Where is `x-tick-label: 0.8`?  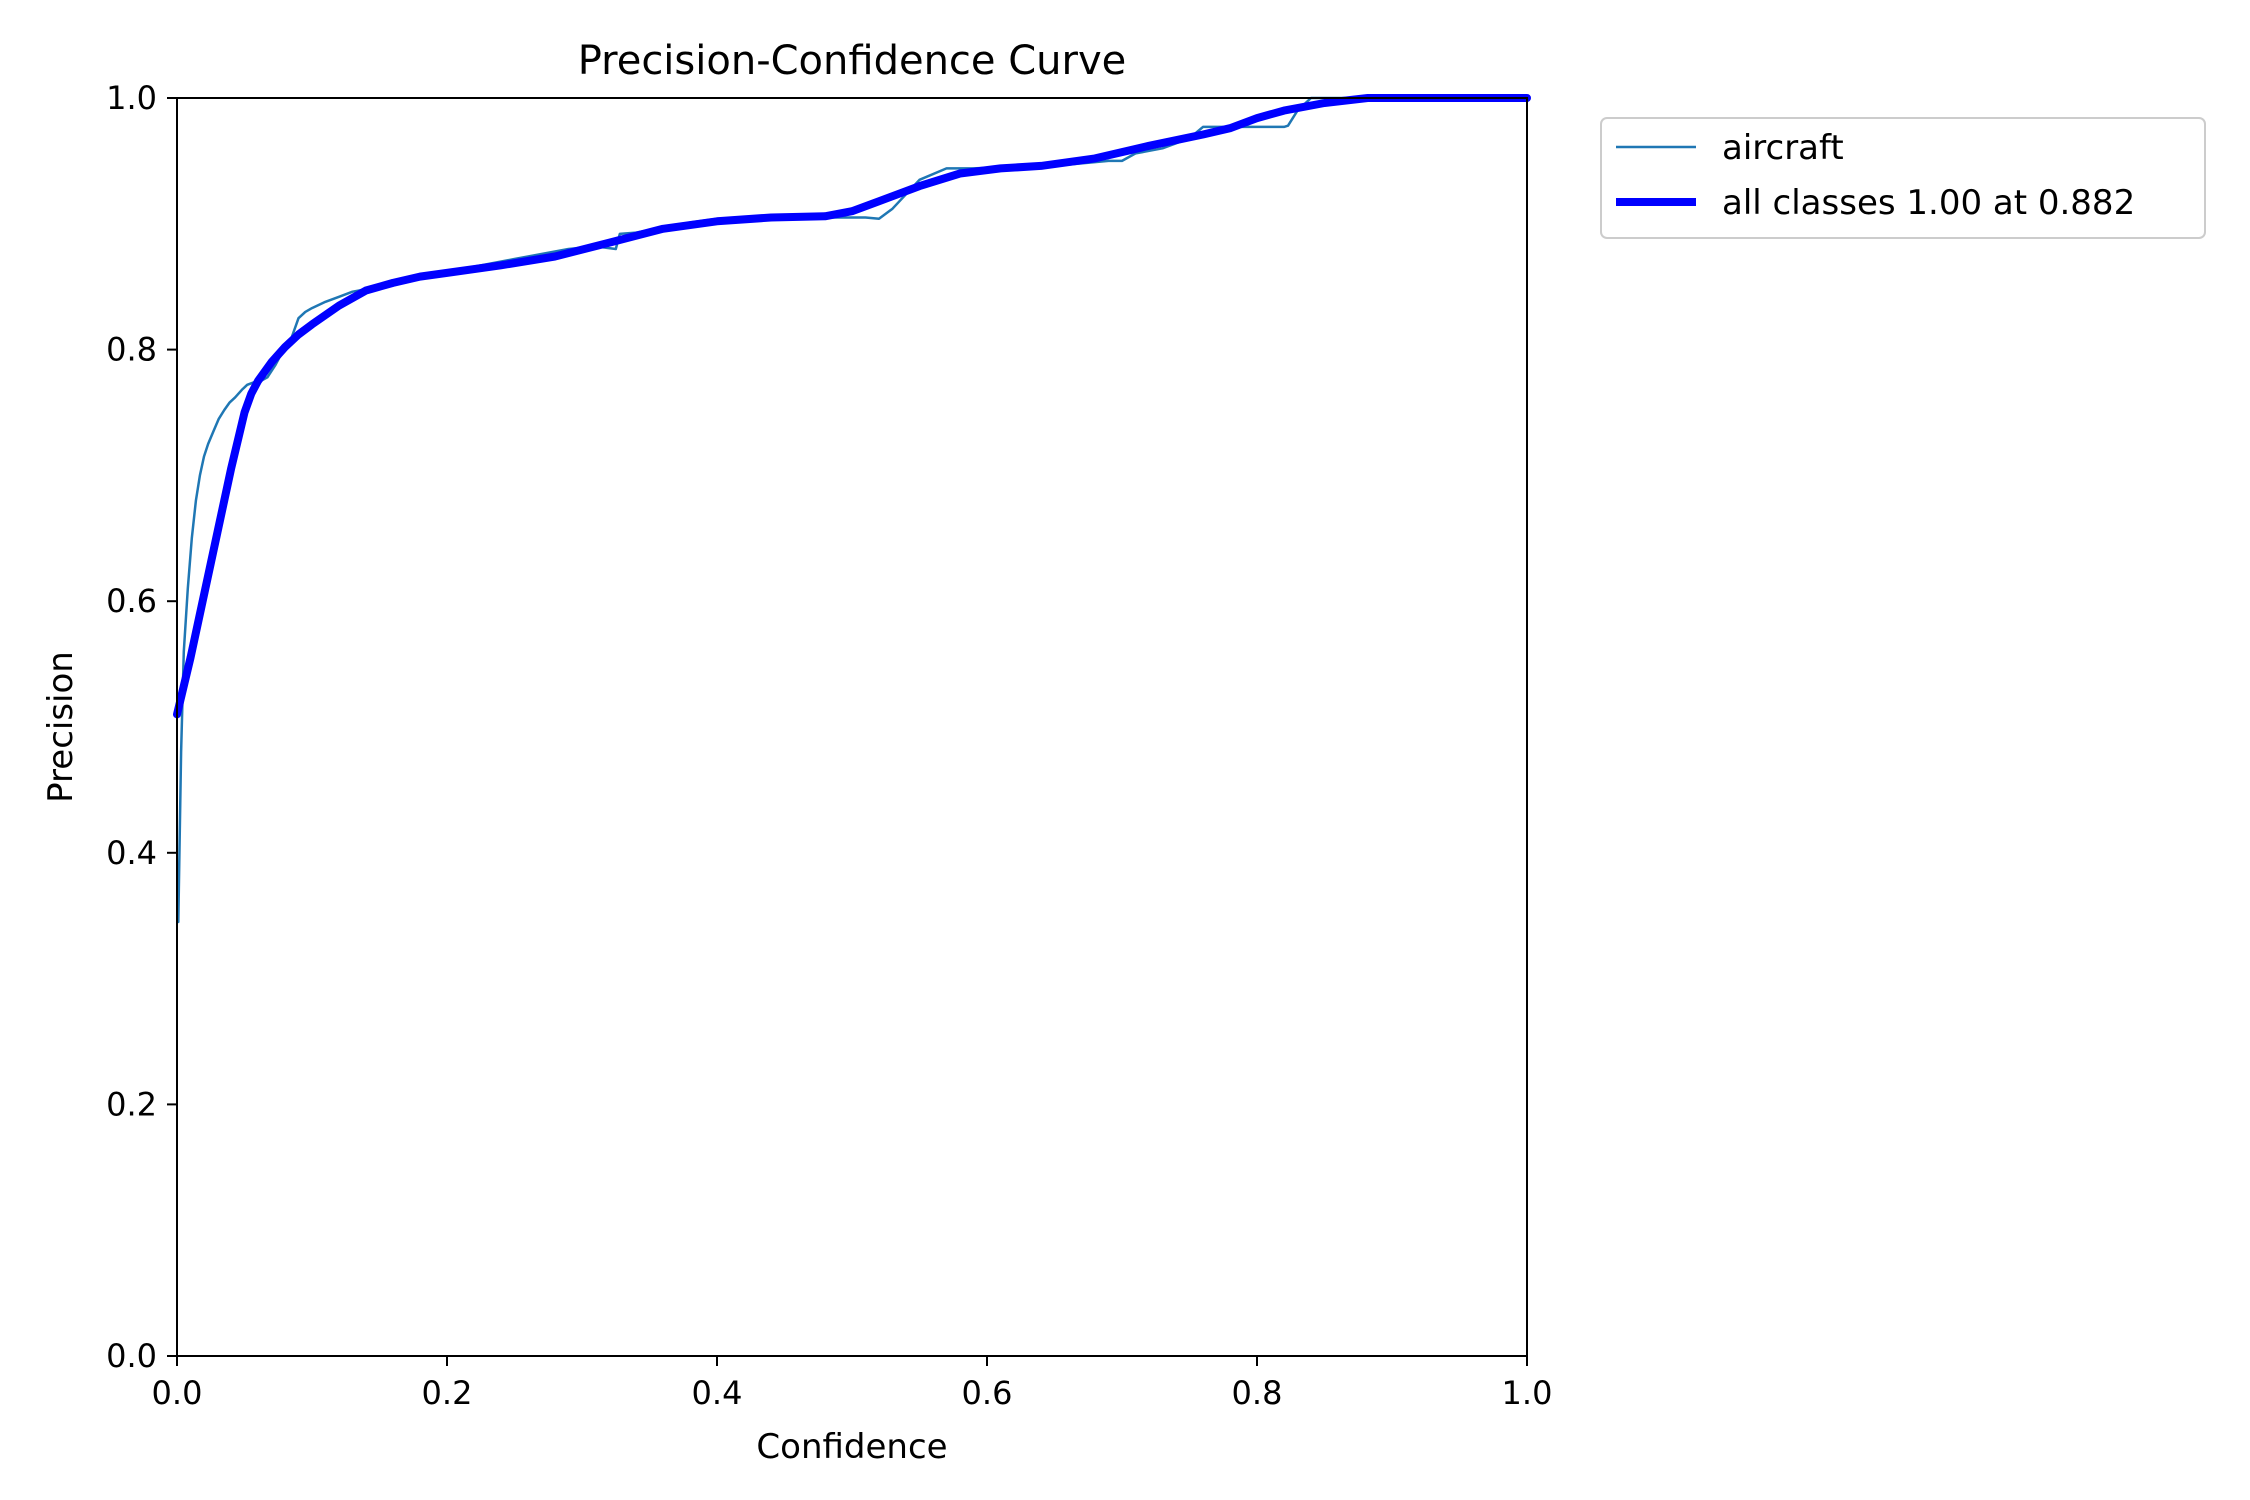
x-tick-label: 0.8 is located at coordinates (1257, 1393).